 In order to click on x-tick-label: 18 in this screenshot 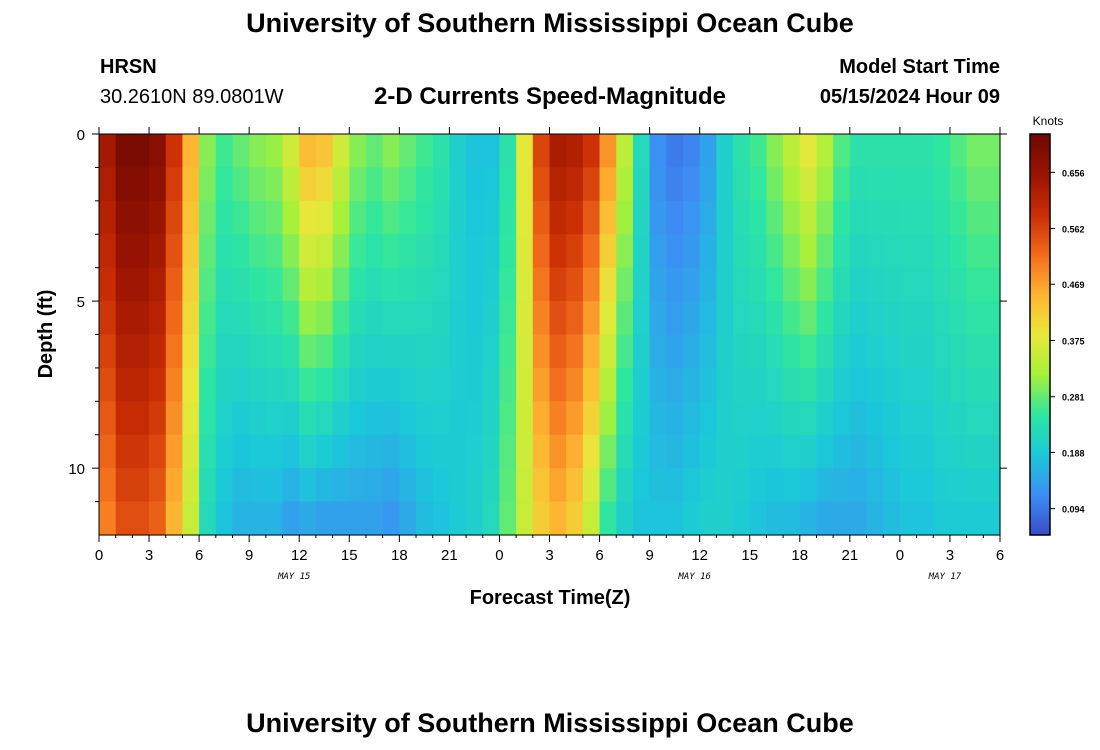, I will do `click(799, 555)`.